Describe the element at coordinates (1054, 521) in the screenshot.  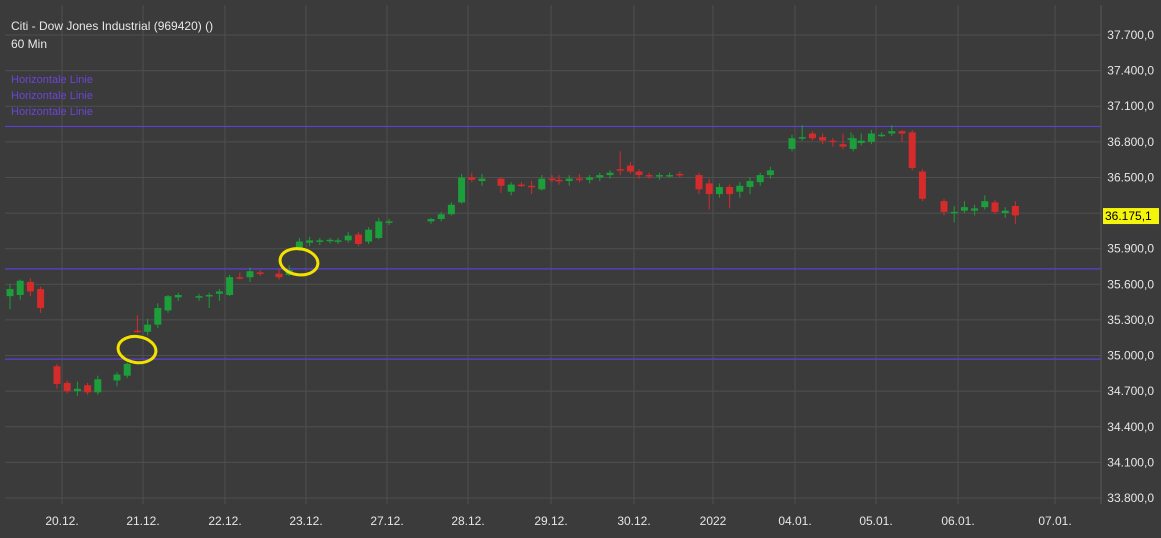
I see `x-tick-label: 07.01.` at that location.